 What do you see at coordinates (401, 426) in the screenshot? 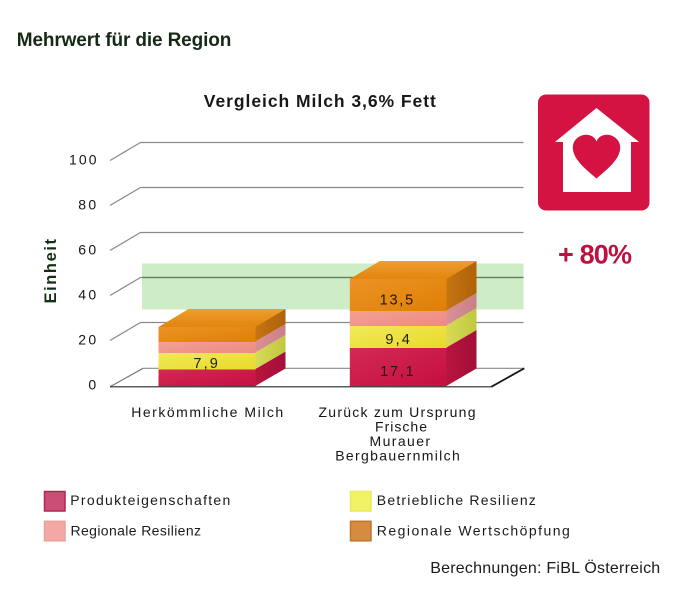
I see `svg-text: Frische` at bounding box center [401, 426].